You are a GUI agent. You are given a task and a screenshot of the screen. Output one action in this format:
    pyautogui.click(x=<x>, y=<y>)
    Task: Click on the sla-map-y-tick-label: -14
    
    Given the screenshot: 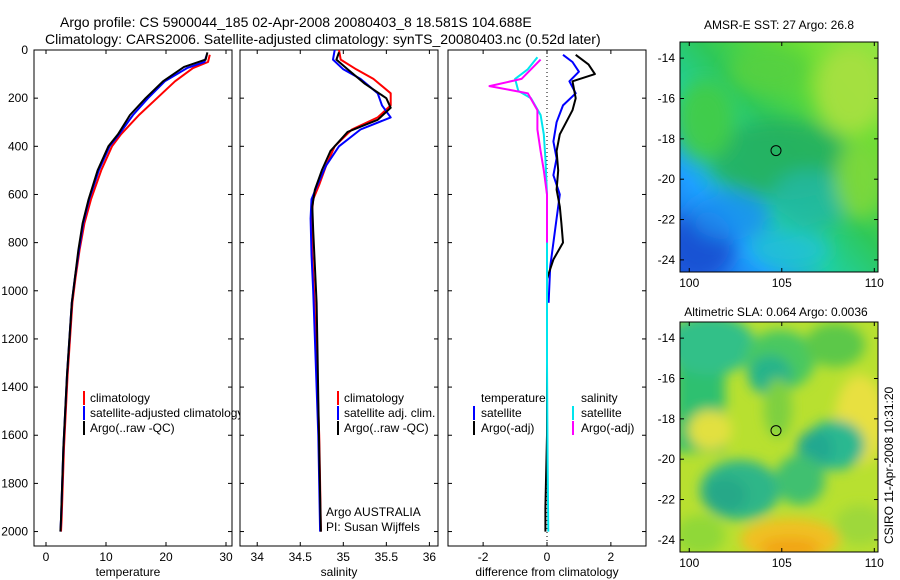 What is the action you would take?
    pyautogui.click(x=667, y=338)
    